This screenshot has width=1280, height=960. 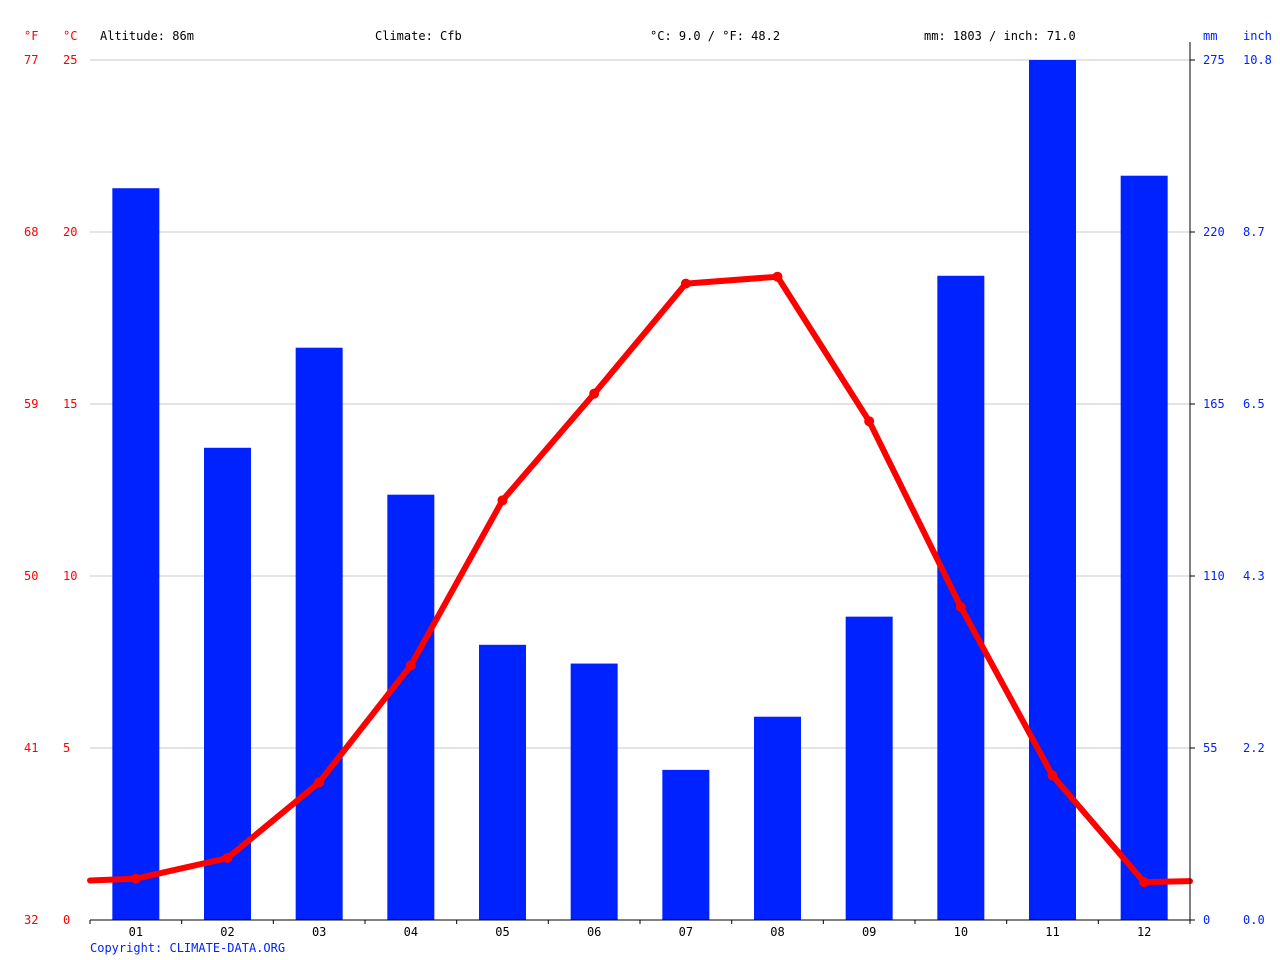 I want to click on fahrenheit-tick-label: 59, so click(x=31, y=404).